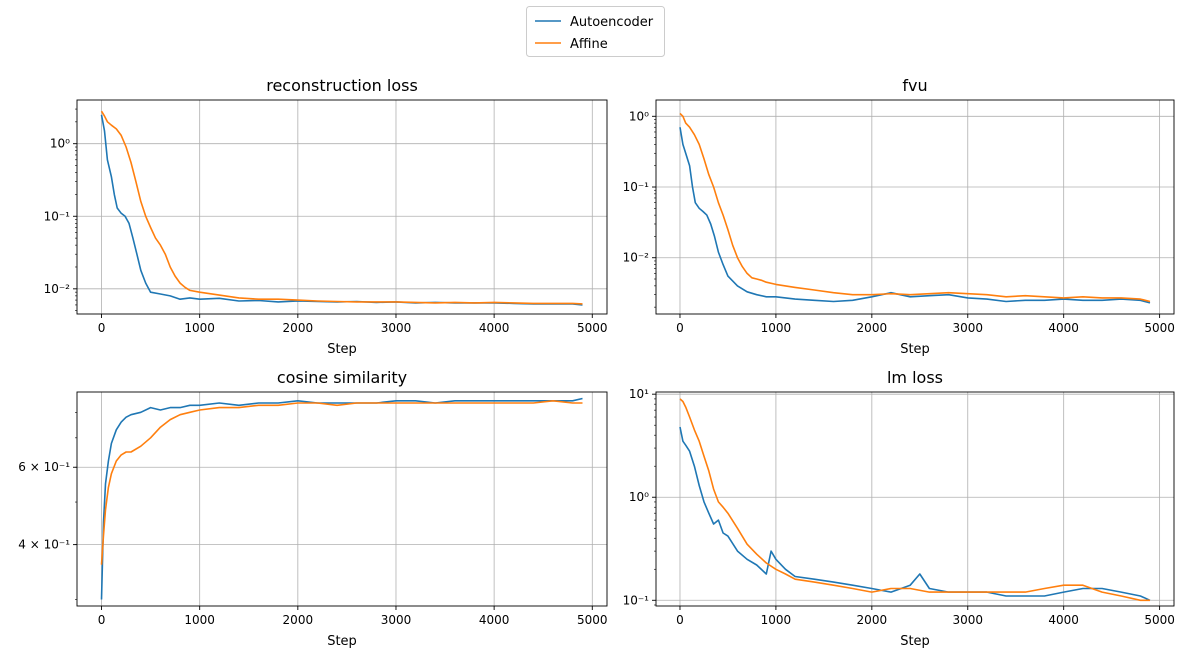  Describe the element at coordinates (342, 85) in the screenshot. I see `subplot-title: reconstruction loss` at that location.